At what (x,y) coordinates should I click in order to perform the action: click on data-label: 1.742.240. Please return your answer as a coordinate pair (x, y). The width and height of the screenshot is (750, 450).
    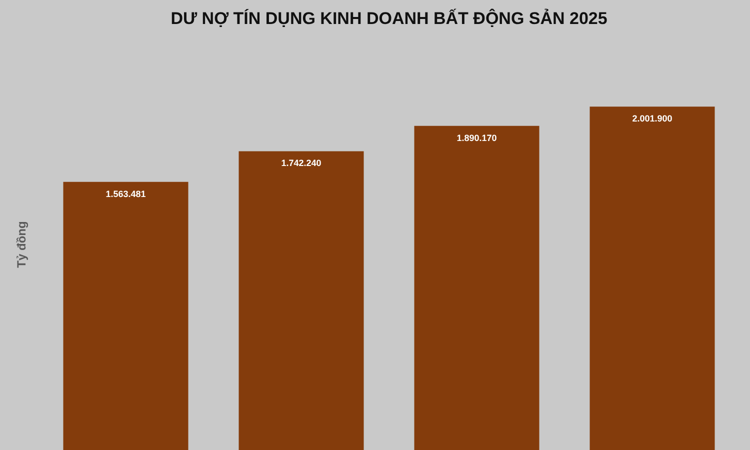
    Looking at the image, I should click on (301, 163).